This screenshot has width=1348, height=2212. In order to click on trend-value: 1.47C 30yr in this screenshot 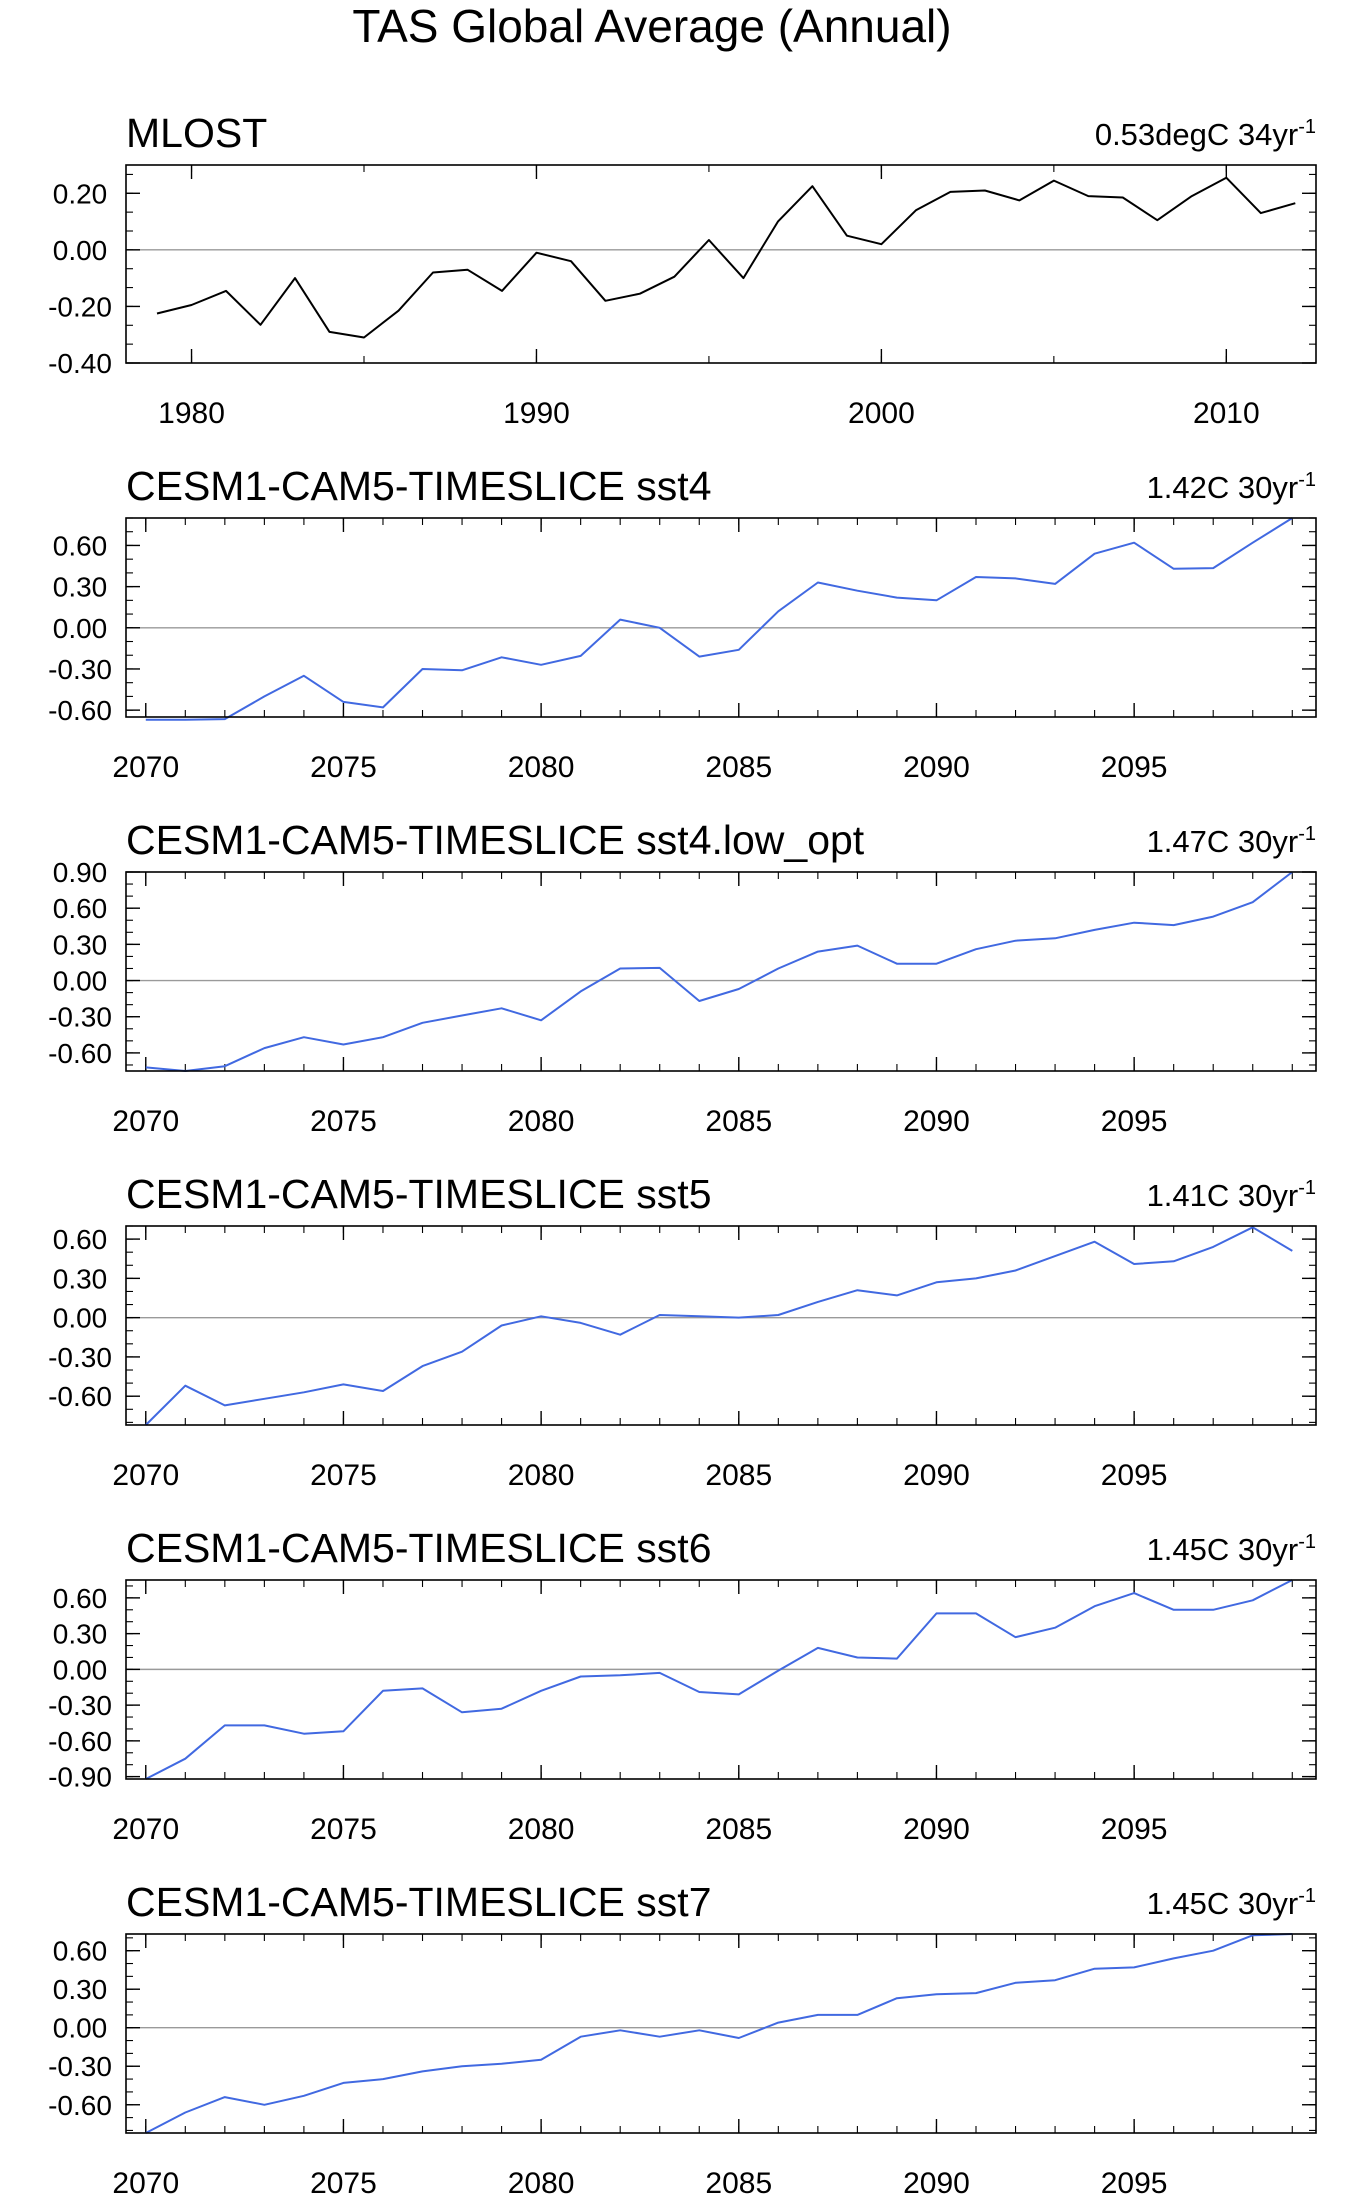, I will do `click(1223, 841)`.